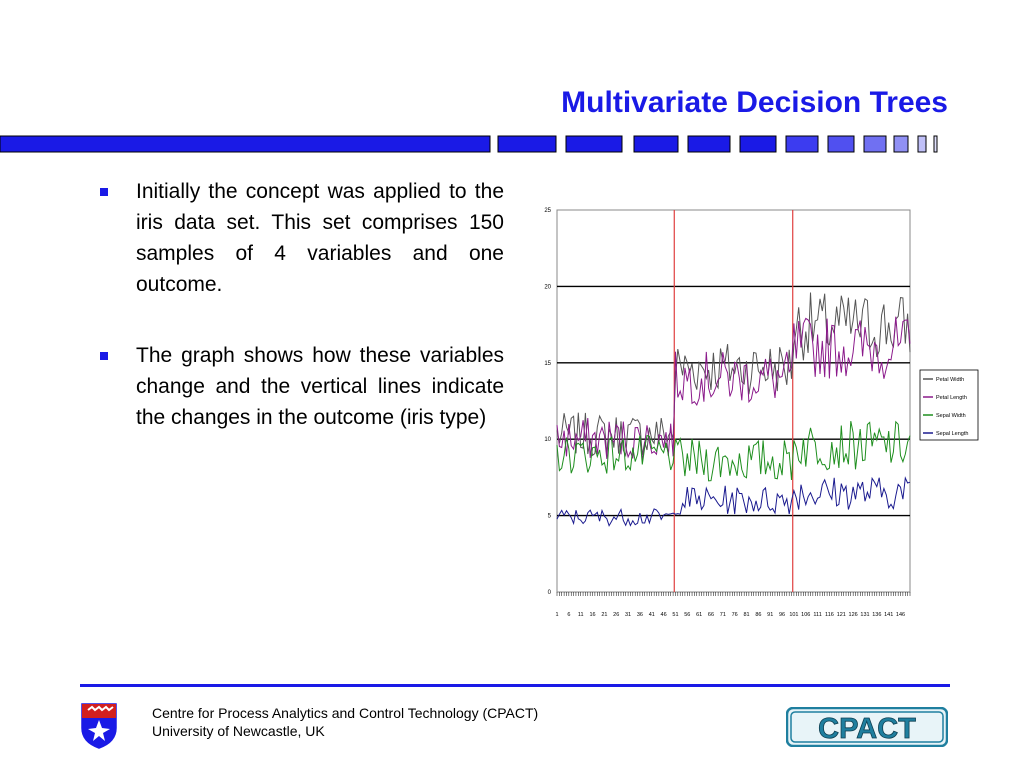 This screenshot has width=1024, height=768. I want to click on x-tick-label: 26, so click(616, 615).